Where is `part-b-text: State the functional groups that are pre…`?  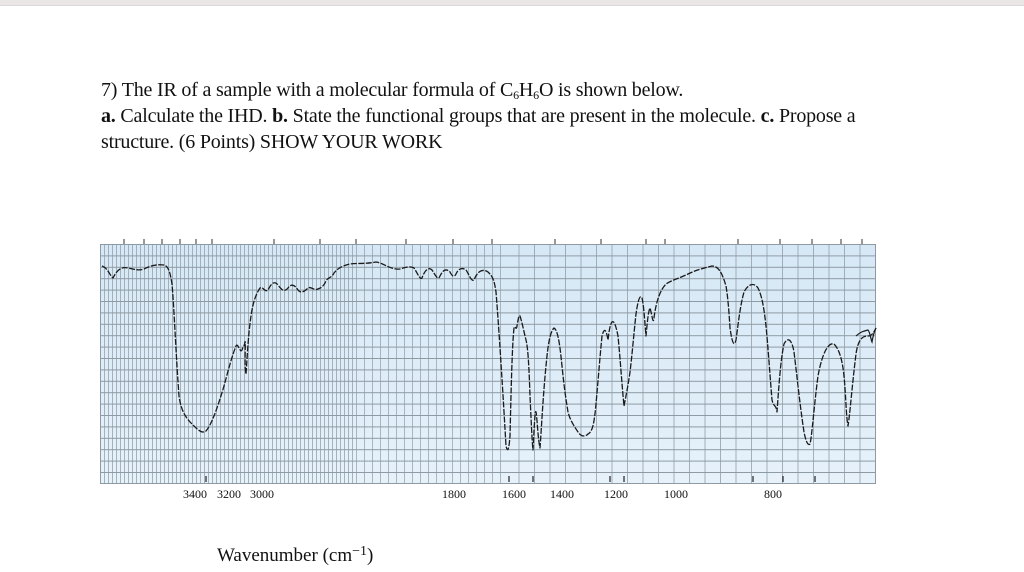
part-b-text: State the functional groups that are pre… is located at coordinates (524, 116).